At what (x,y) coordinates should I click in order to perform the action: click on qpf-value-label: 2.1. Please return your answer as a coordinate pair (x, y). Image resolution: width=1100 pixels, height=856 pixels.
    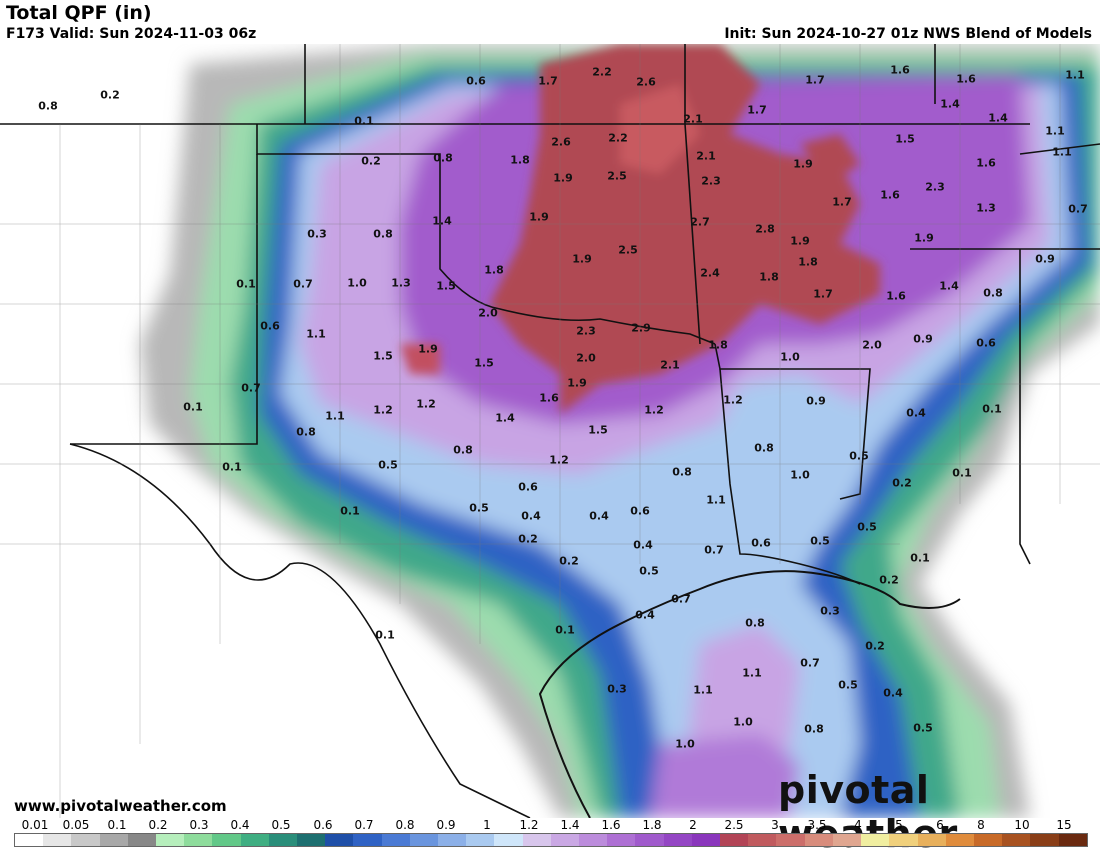
    Looking at the image, I should click on (706, 156).